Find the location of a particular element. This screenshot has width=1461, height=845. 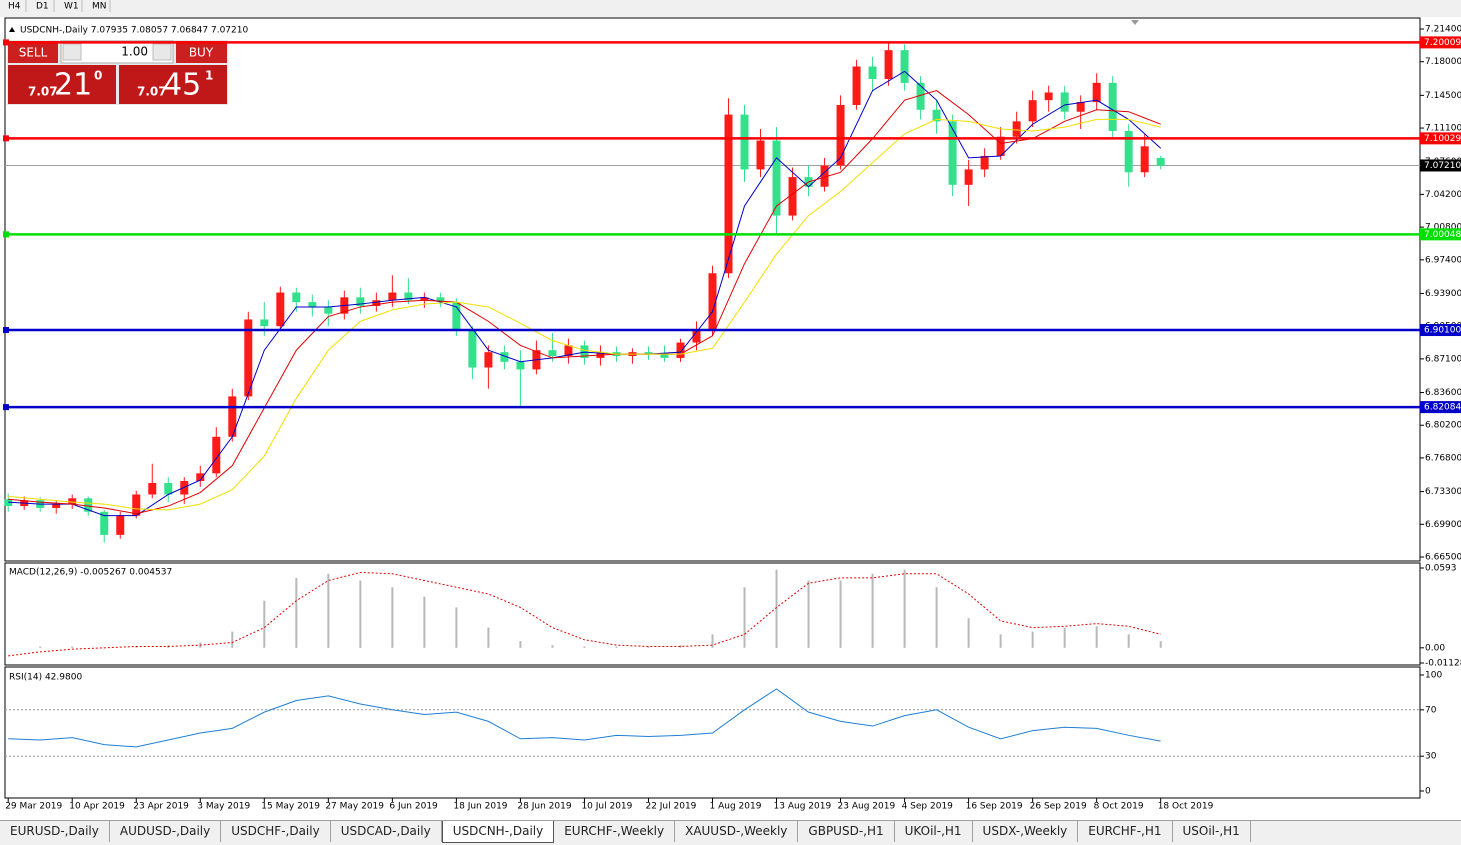

chart-tab: USOil-,H1 is located at coordinates (1212, 831).